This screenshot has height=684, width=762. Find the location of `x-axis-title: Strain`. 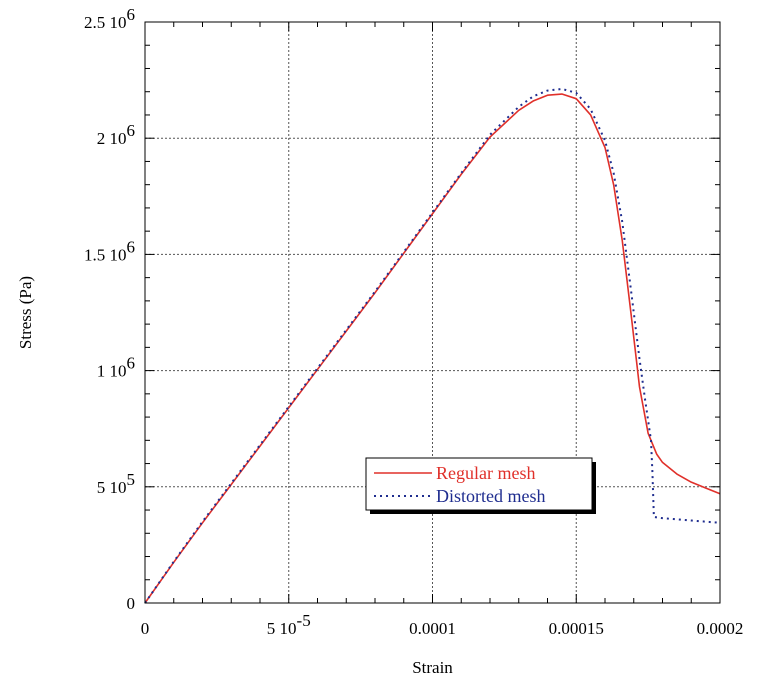

x-axis-title: Strain is located at coordinates (432, 667).